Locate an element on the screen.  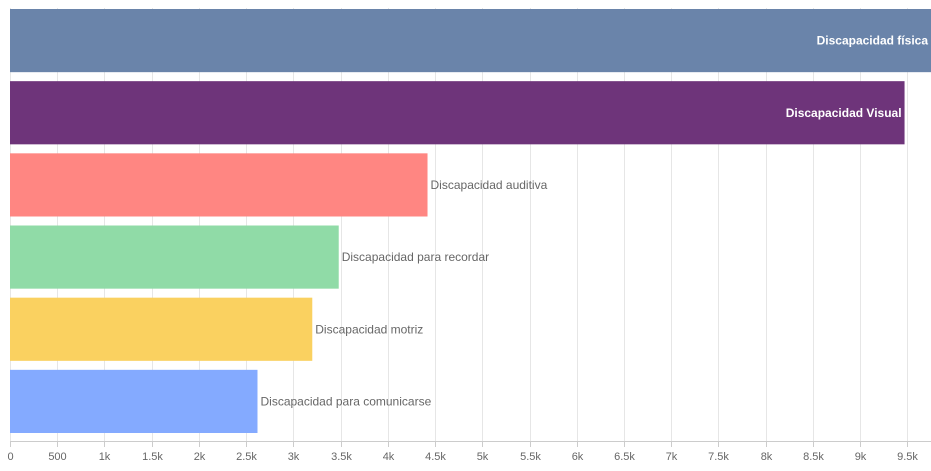
bar-label: Discapacidad Visual is located at coordinates (844, 113).